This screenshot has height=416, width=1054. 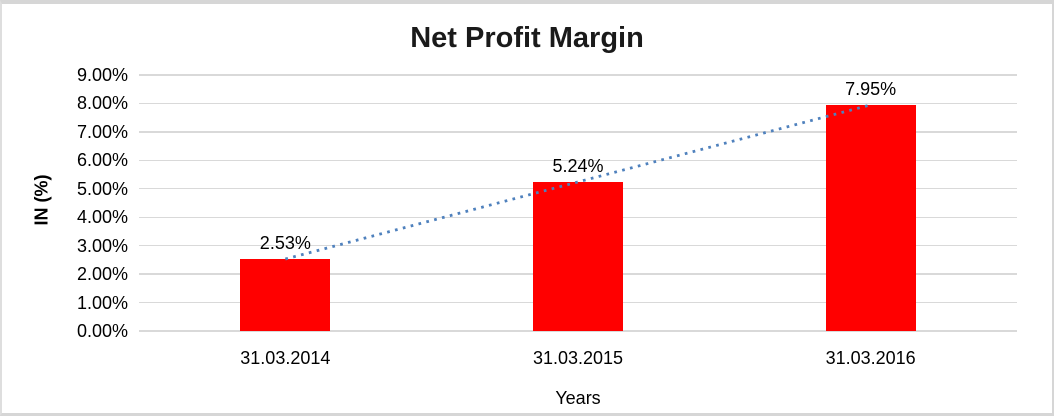 I want to click on bar-value-label: 7.95%, so click(x=871, y=88).